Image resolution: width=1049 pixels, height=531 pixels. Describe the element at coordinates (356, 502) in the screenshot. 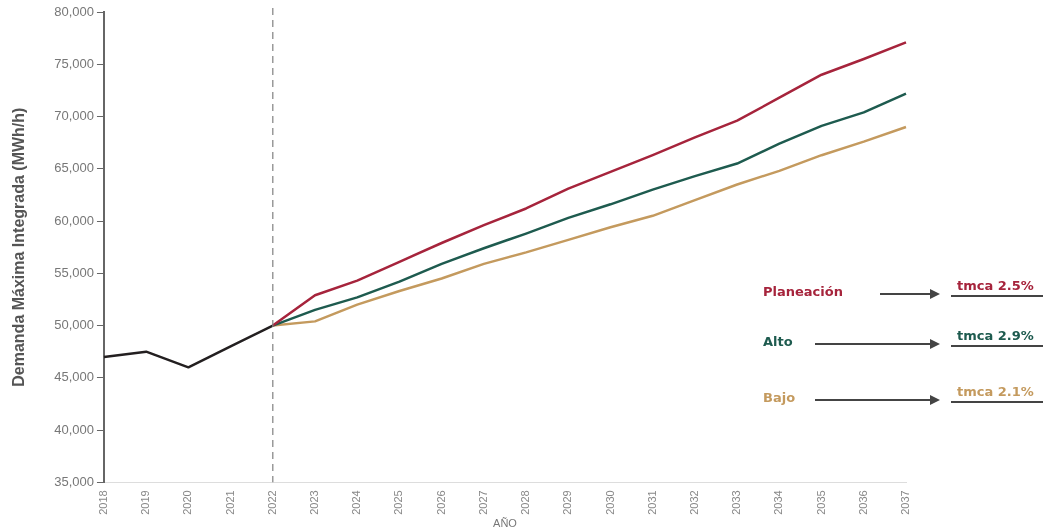

I see `x-tick-label: 2024` at that location.